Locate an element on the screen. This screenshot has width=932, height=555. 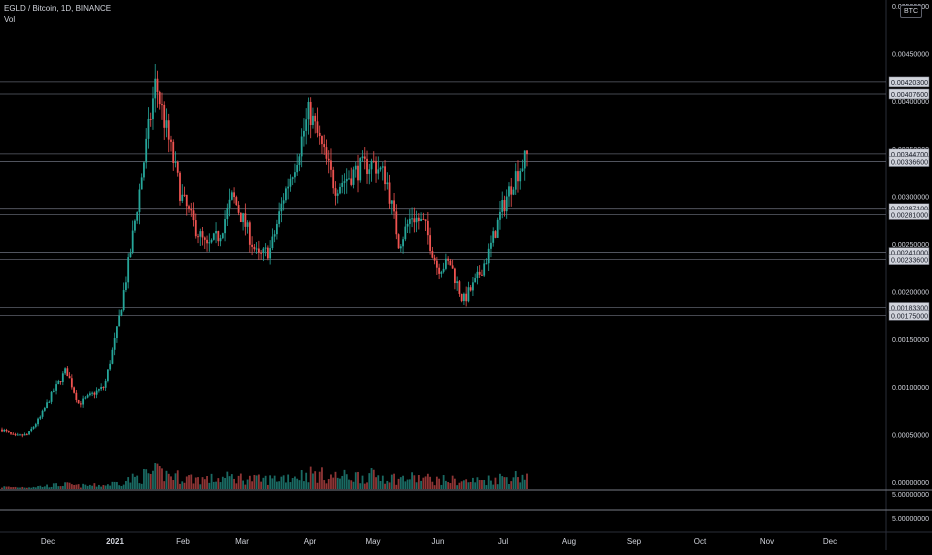
volume-label: Vol is located at coordinates (10, 19).